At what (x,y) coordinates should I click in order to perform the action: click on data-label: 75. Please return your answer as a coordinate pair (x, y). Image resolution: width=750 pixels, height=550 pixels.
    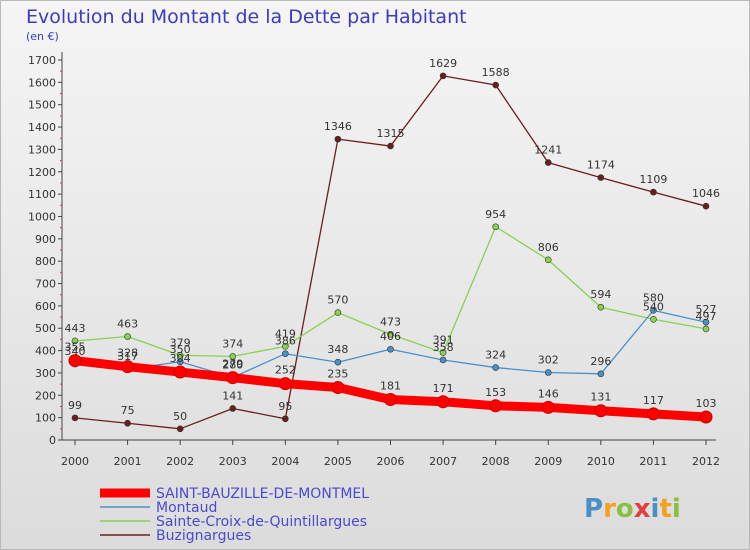
    Looking at the image, I should click on (128, 410).